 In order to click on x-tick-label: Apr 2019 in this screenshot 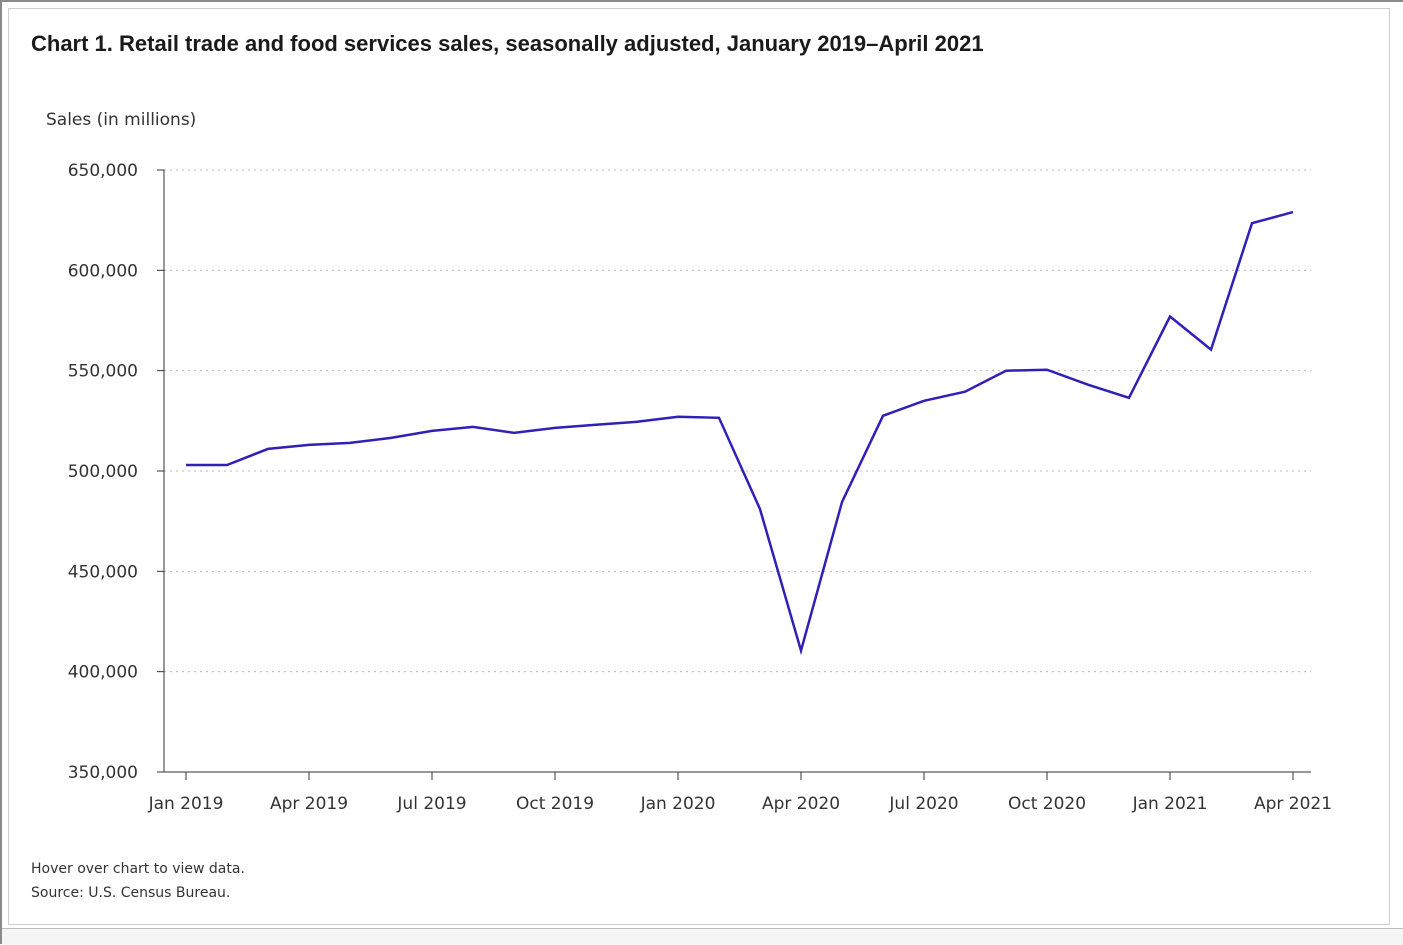, I will do `click(309, 804)`.